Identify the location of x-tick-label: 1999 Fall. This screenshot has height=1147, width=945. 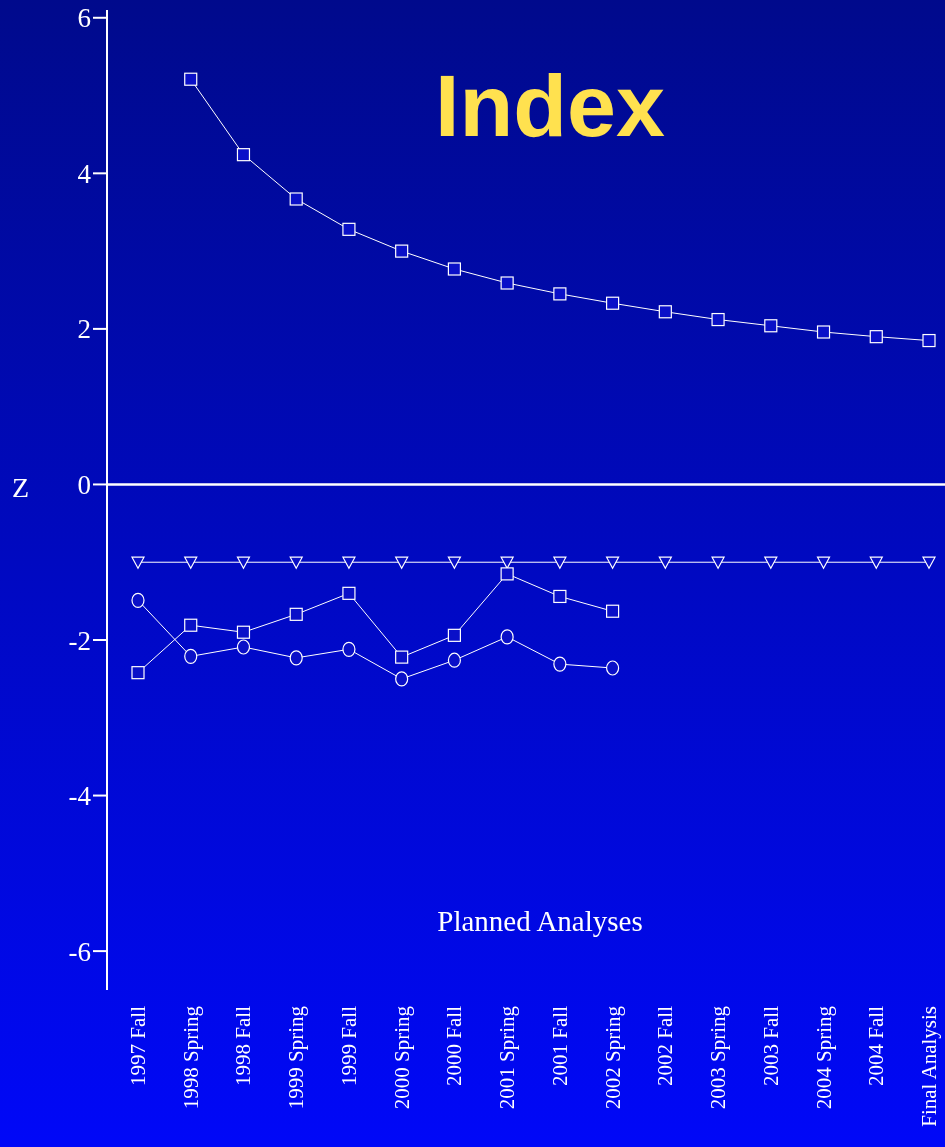
(348, 1045).